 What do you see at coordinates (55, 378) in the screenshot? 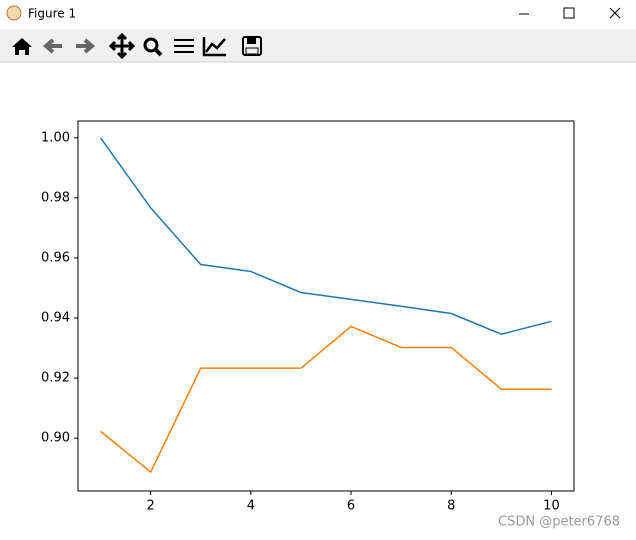
I see `y-tick-label: 0.92` at bounding box center [55, 378].